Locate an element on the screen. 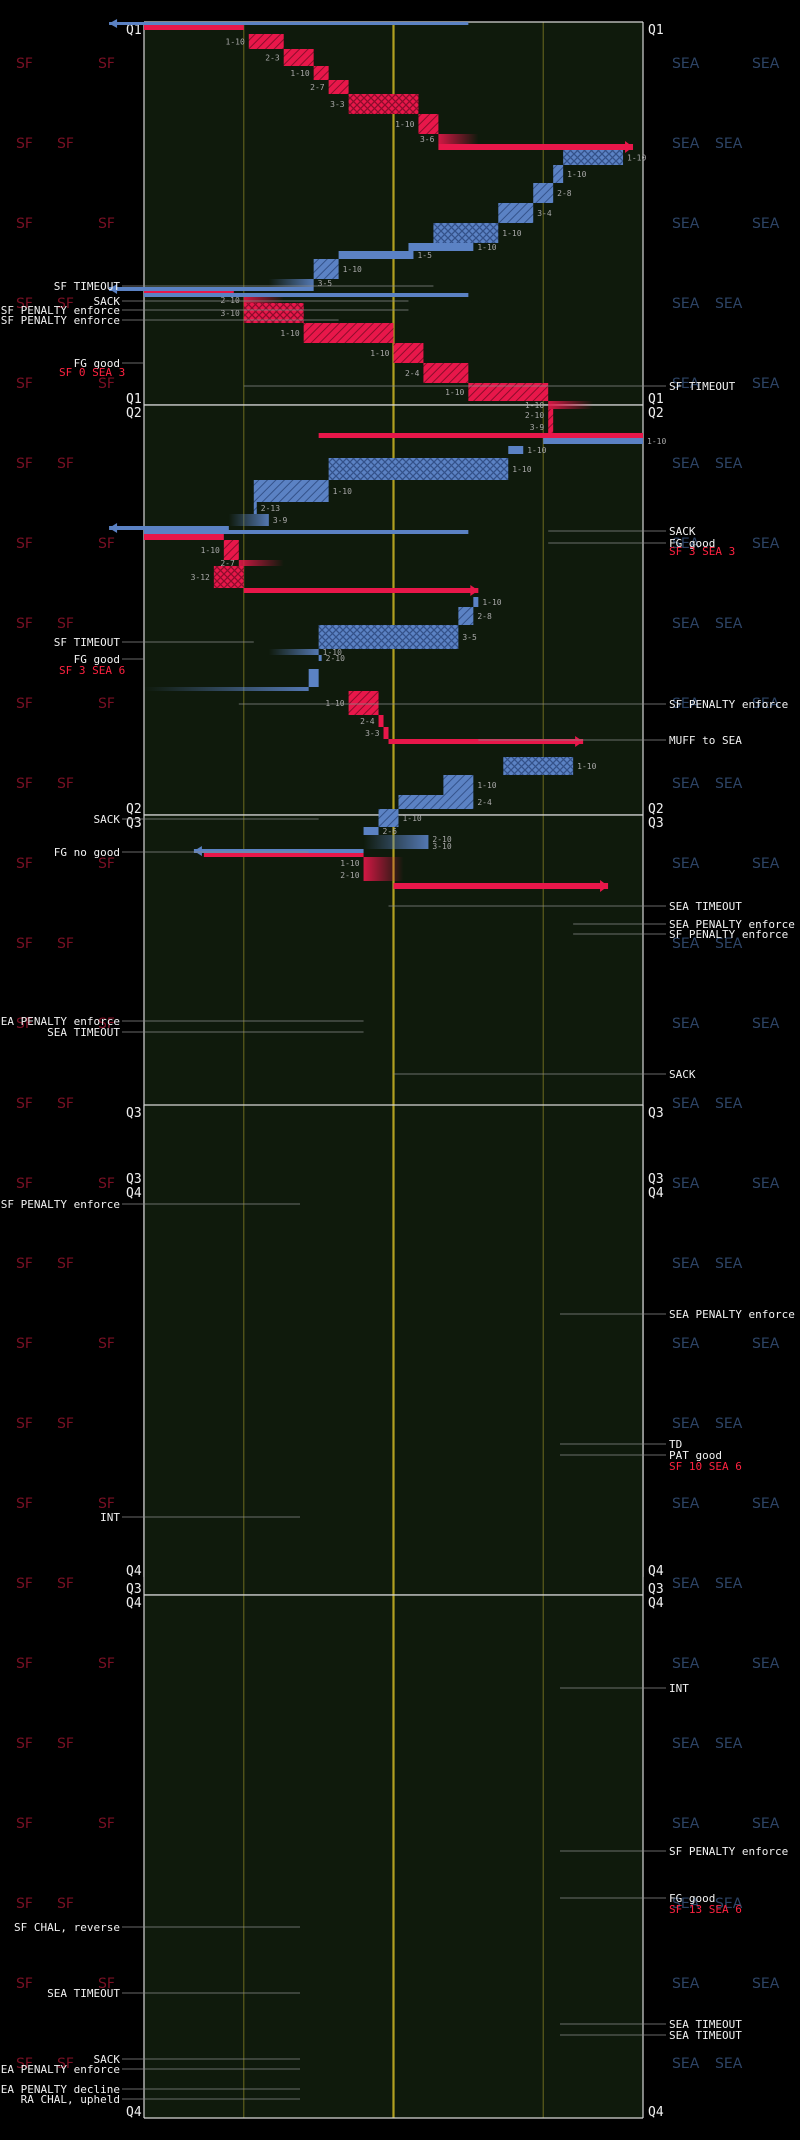 Image resolution: width=800 pixels, height=2140 pixels. down-distance-label: 3-9 is located at coordinates (280, 520).